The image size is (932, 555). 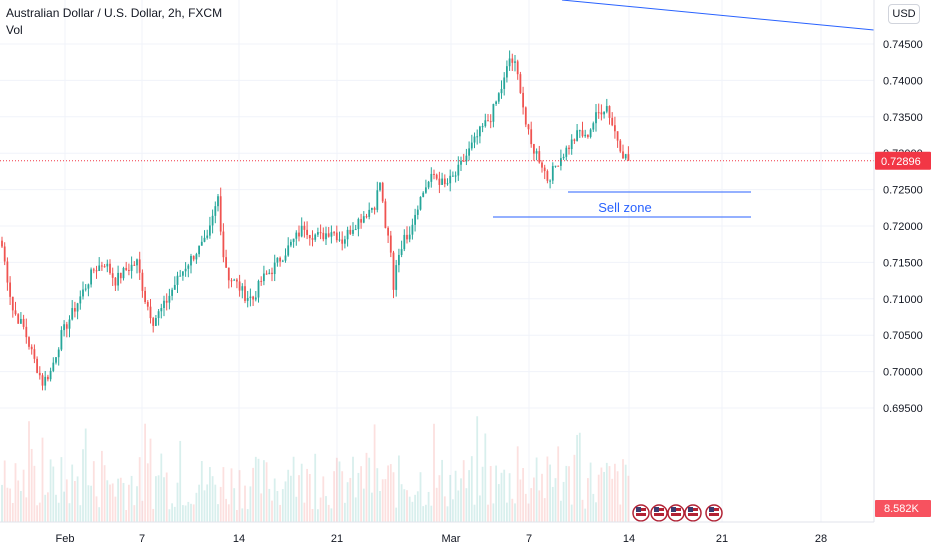 What do you see at coordinates (903, 45) in the screenshot?
I see `price-tick-label: 0.74500` at bounding box center [903, 45].